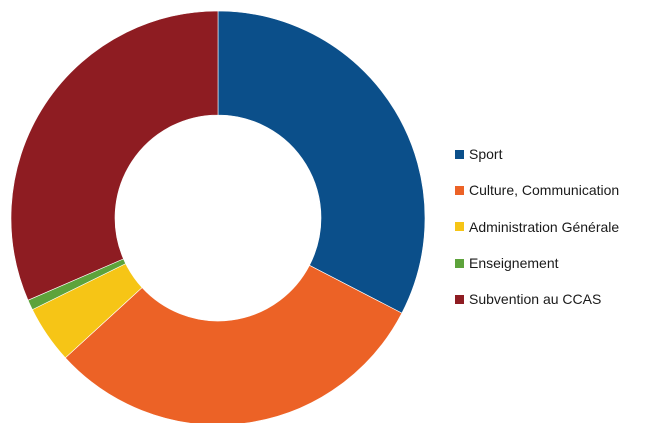 The image size is (658, 423). I want to click on legend-item-culture-communication: Culture, Communication, so click(537, 190).